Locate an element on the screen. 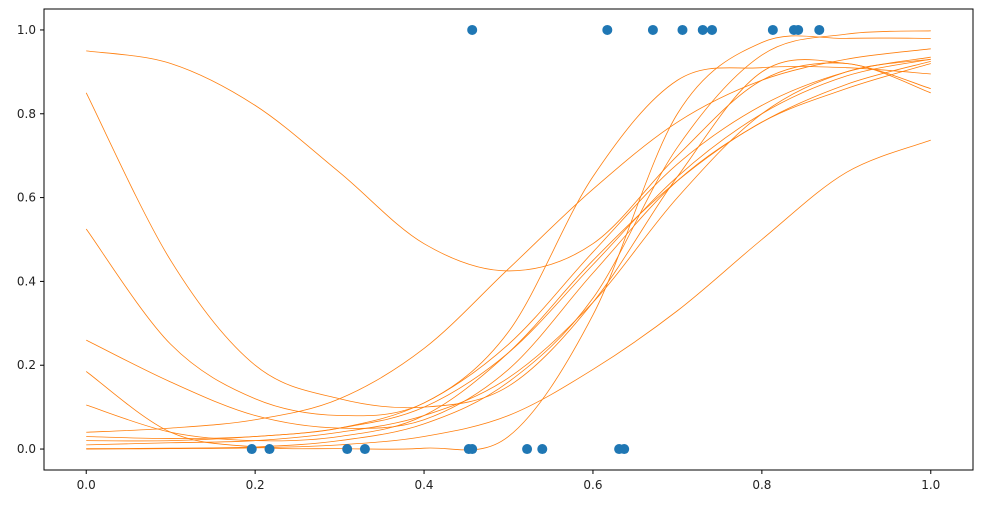 This screenshot has width=981, height=505. y-tick-label: 0.2 is located at coordinates (26, 365).